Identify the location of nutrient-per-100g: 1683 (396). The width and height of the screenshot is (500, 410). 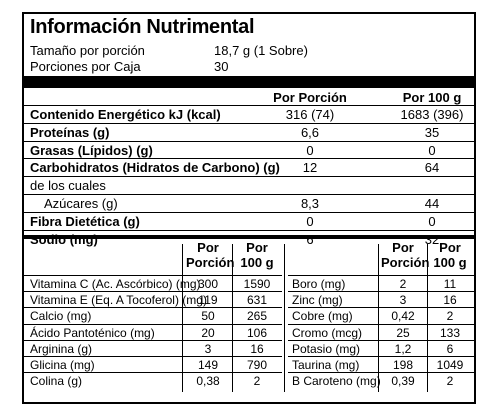
(432, 114).